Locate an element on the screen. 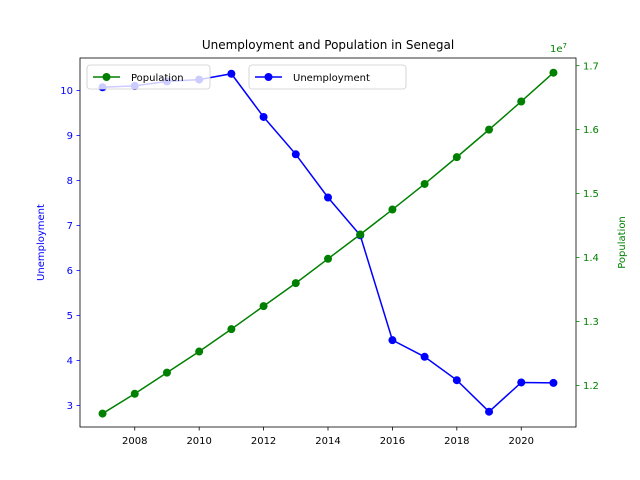 This screenshot has height=480, width=640. legend-label: Unemployment is located at coordinates (331, 78).